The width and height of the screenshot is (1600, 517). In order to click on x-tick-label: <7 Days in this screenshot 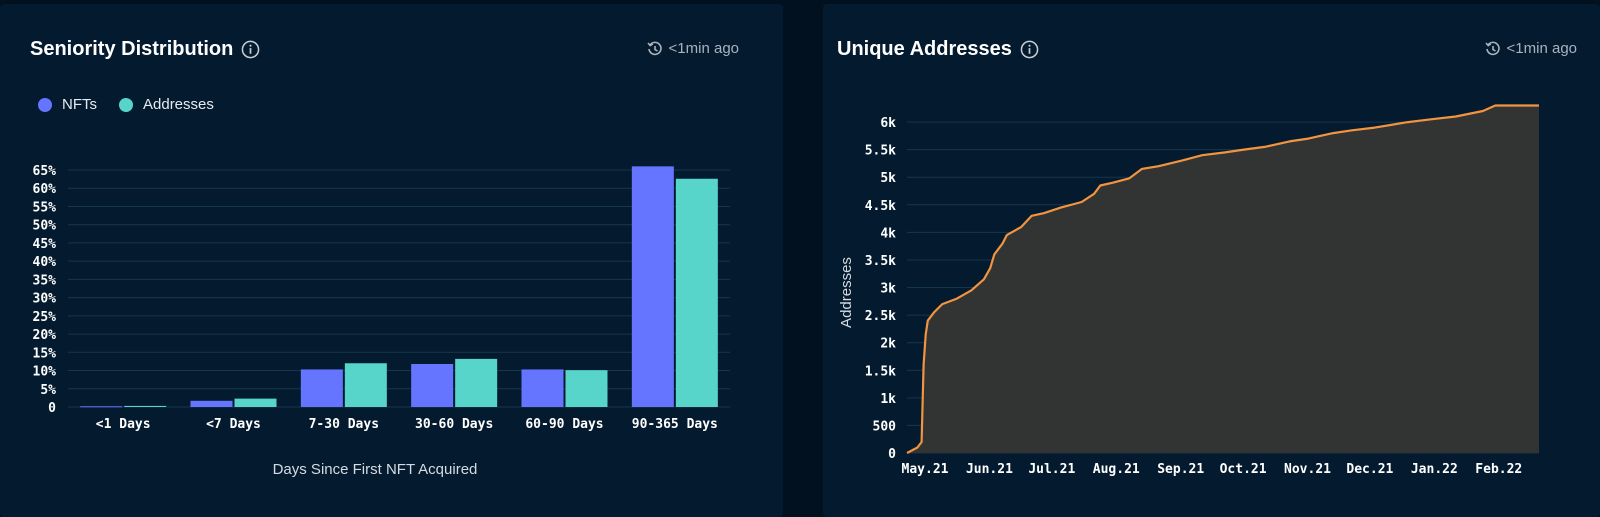, I will do `click(233, 424)`.